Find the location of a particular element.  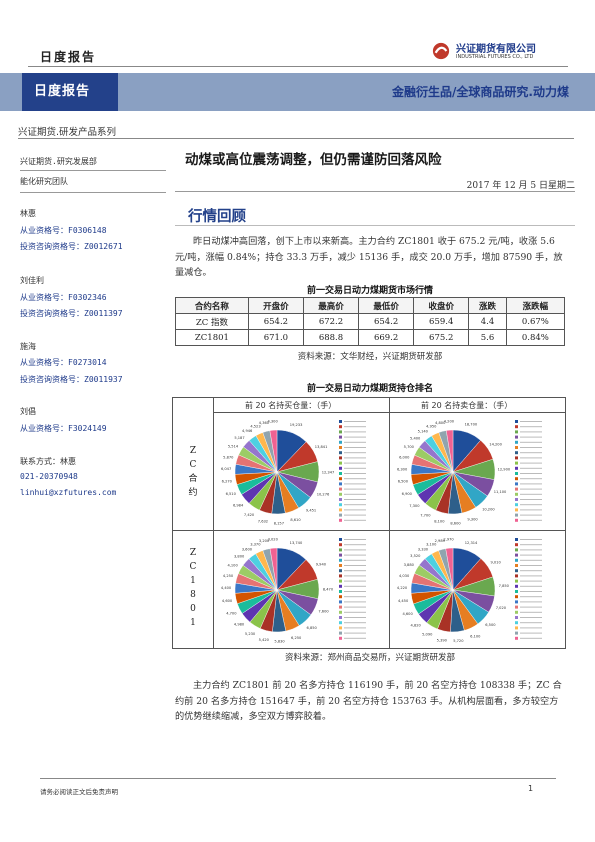

contact-phone: 021-20370948 is located at coordinates (49, 476).